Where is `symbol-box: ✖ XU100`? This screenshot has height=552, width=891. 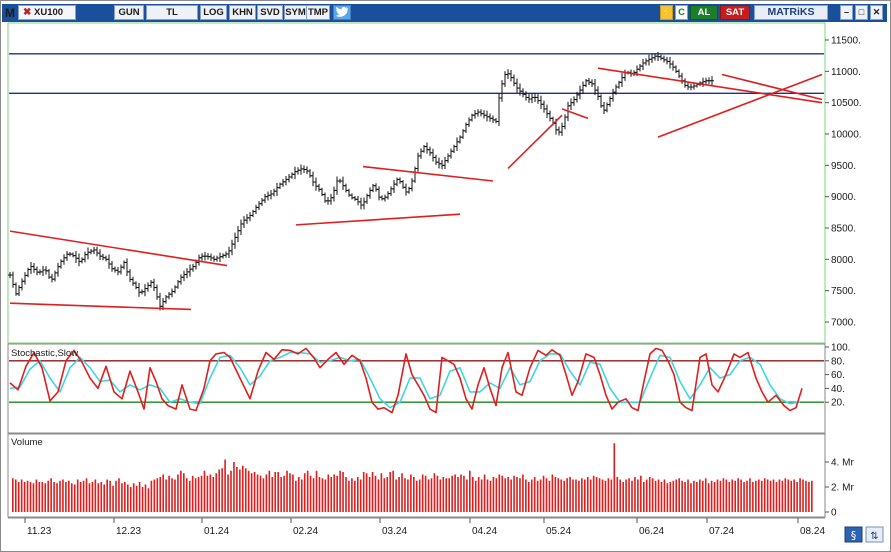
symbol-box: ✖ XU100 is located at coordinates (47, 12).